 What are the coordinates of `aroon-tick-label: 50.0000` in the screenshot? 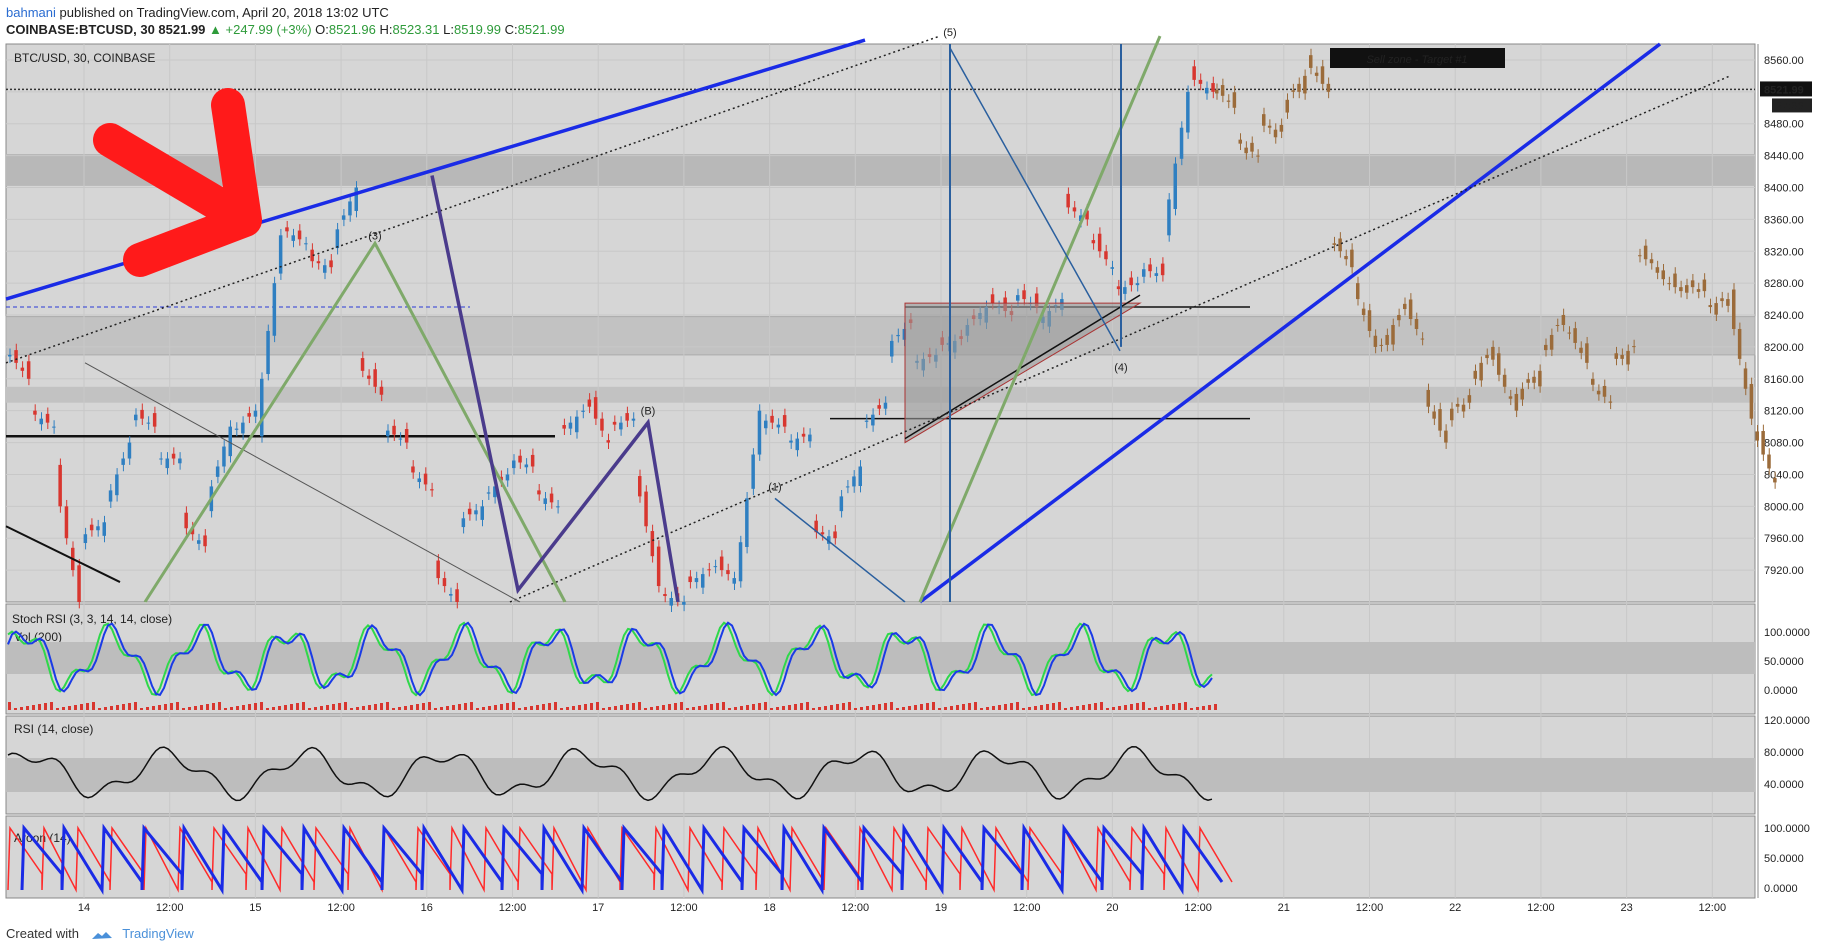 It's located at (1784, 859).